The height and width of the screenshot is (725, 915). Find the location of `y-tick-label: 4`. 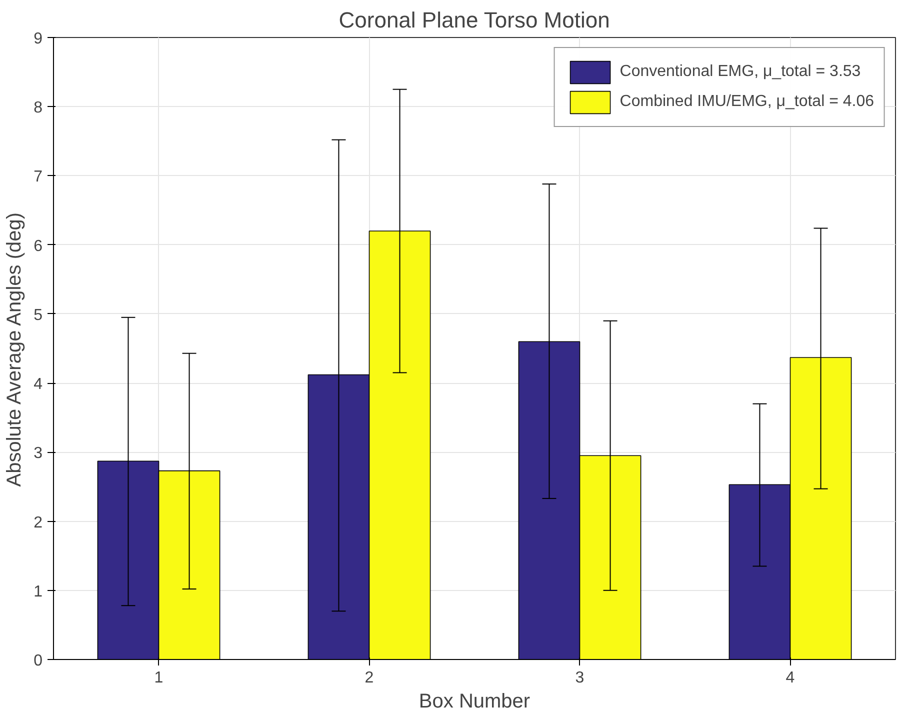

y-tick-label: 4 is located at coordinates (38, 385).